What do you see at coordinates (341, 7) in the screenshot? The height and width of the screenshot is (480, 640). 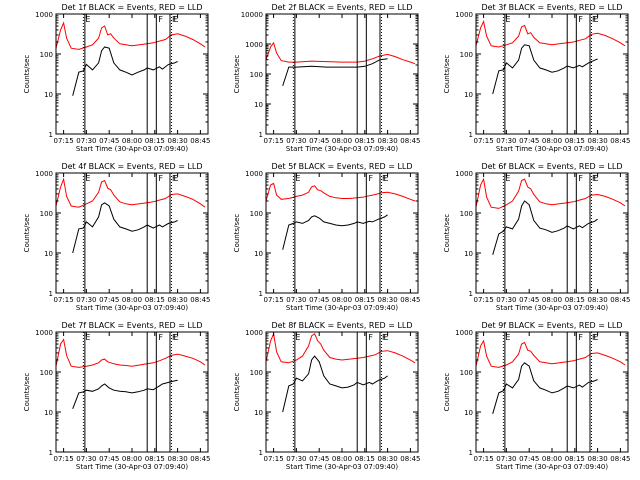 I see `panel-title: Det 2f BLACK = Events, RED = LLD` at bounding box center [341, 7].